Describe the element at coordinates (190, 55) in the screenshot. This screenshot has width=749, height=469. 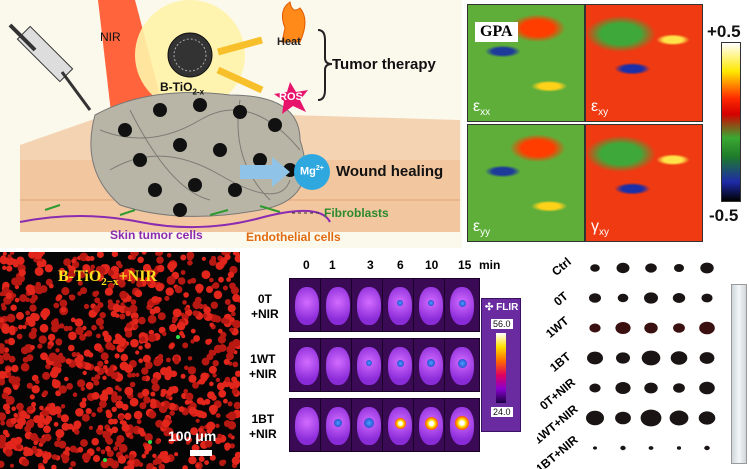
I see `btio2-particle` at that location.